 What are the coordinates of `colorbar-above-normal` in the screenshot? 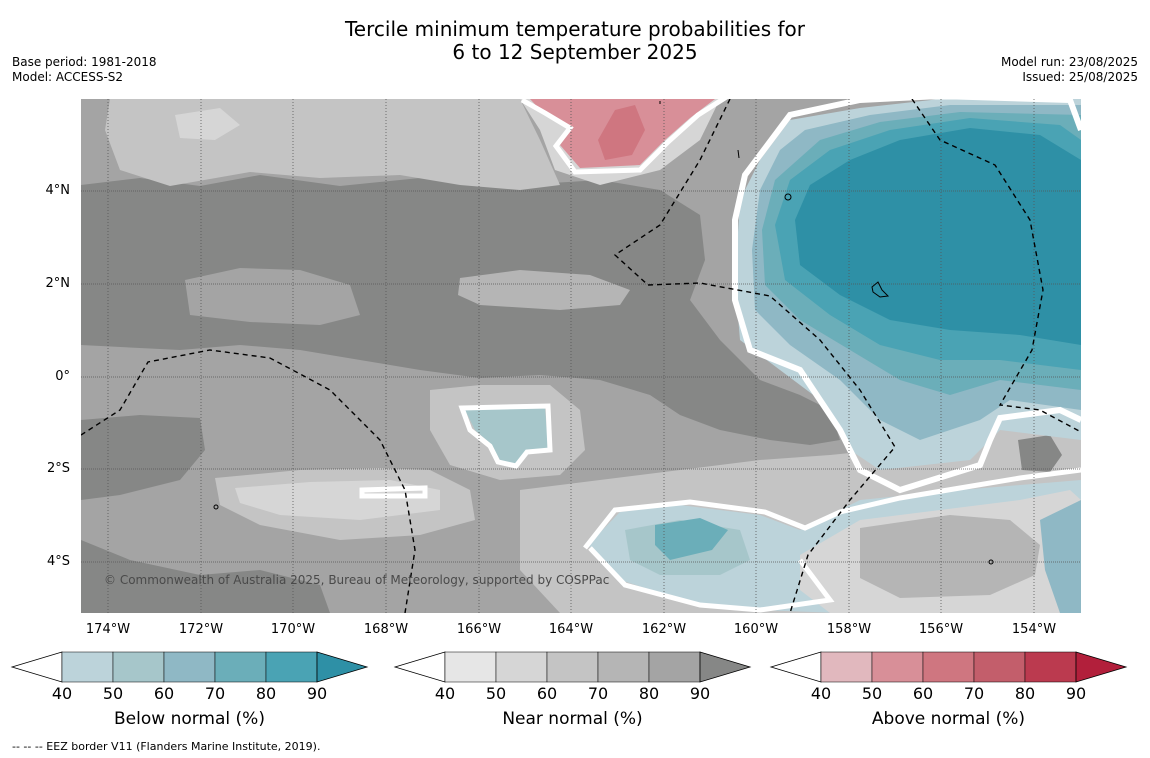 It's located at (948, 667).